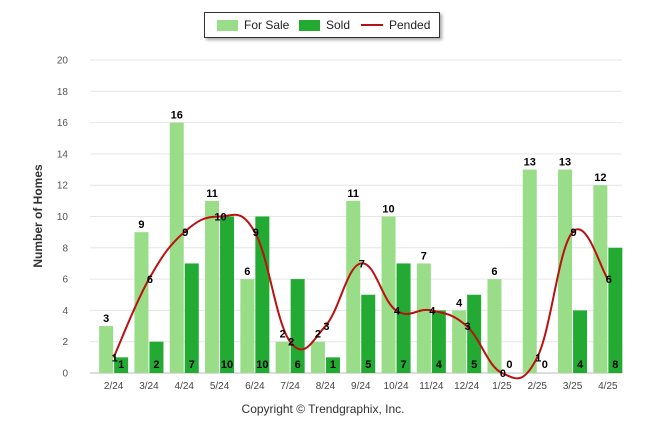  I want to click on label-sold: 0, so click(509, 365).